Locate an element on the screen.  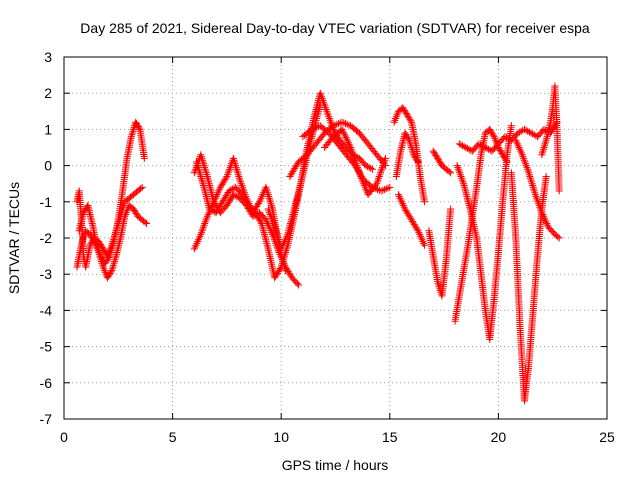
series-s8 is located at coordinates (337, 149).